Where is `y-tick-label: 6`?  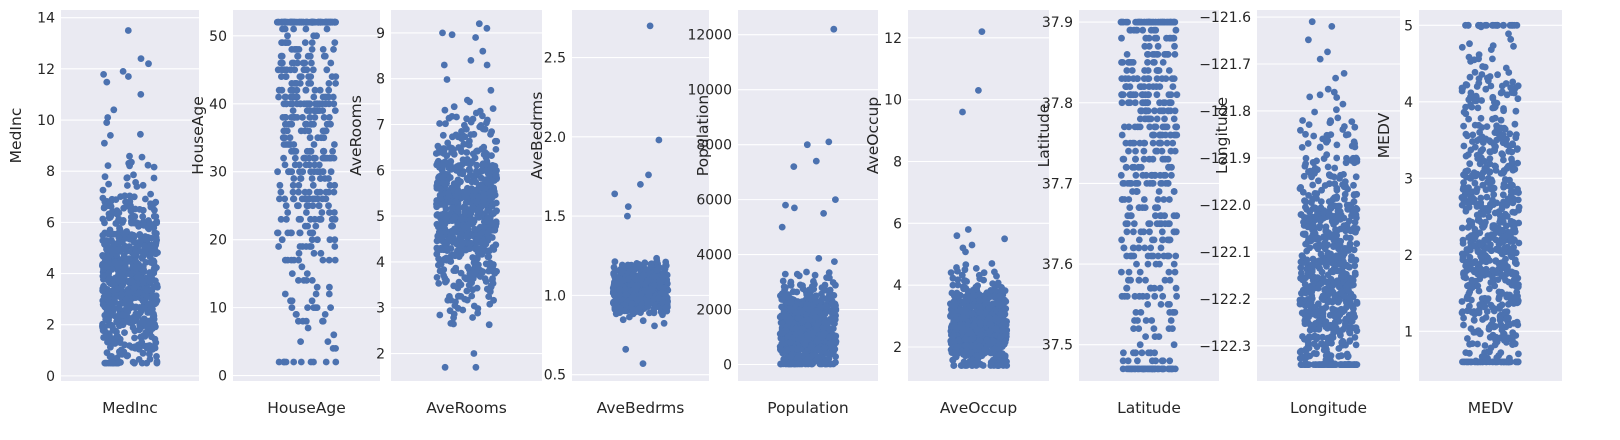 y-tick-label: 6 is located at coordinates (50, 223).